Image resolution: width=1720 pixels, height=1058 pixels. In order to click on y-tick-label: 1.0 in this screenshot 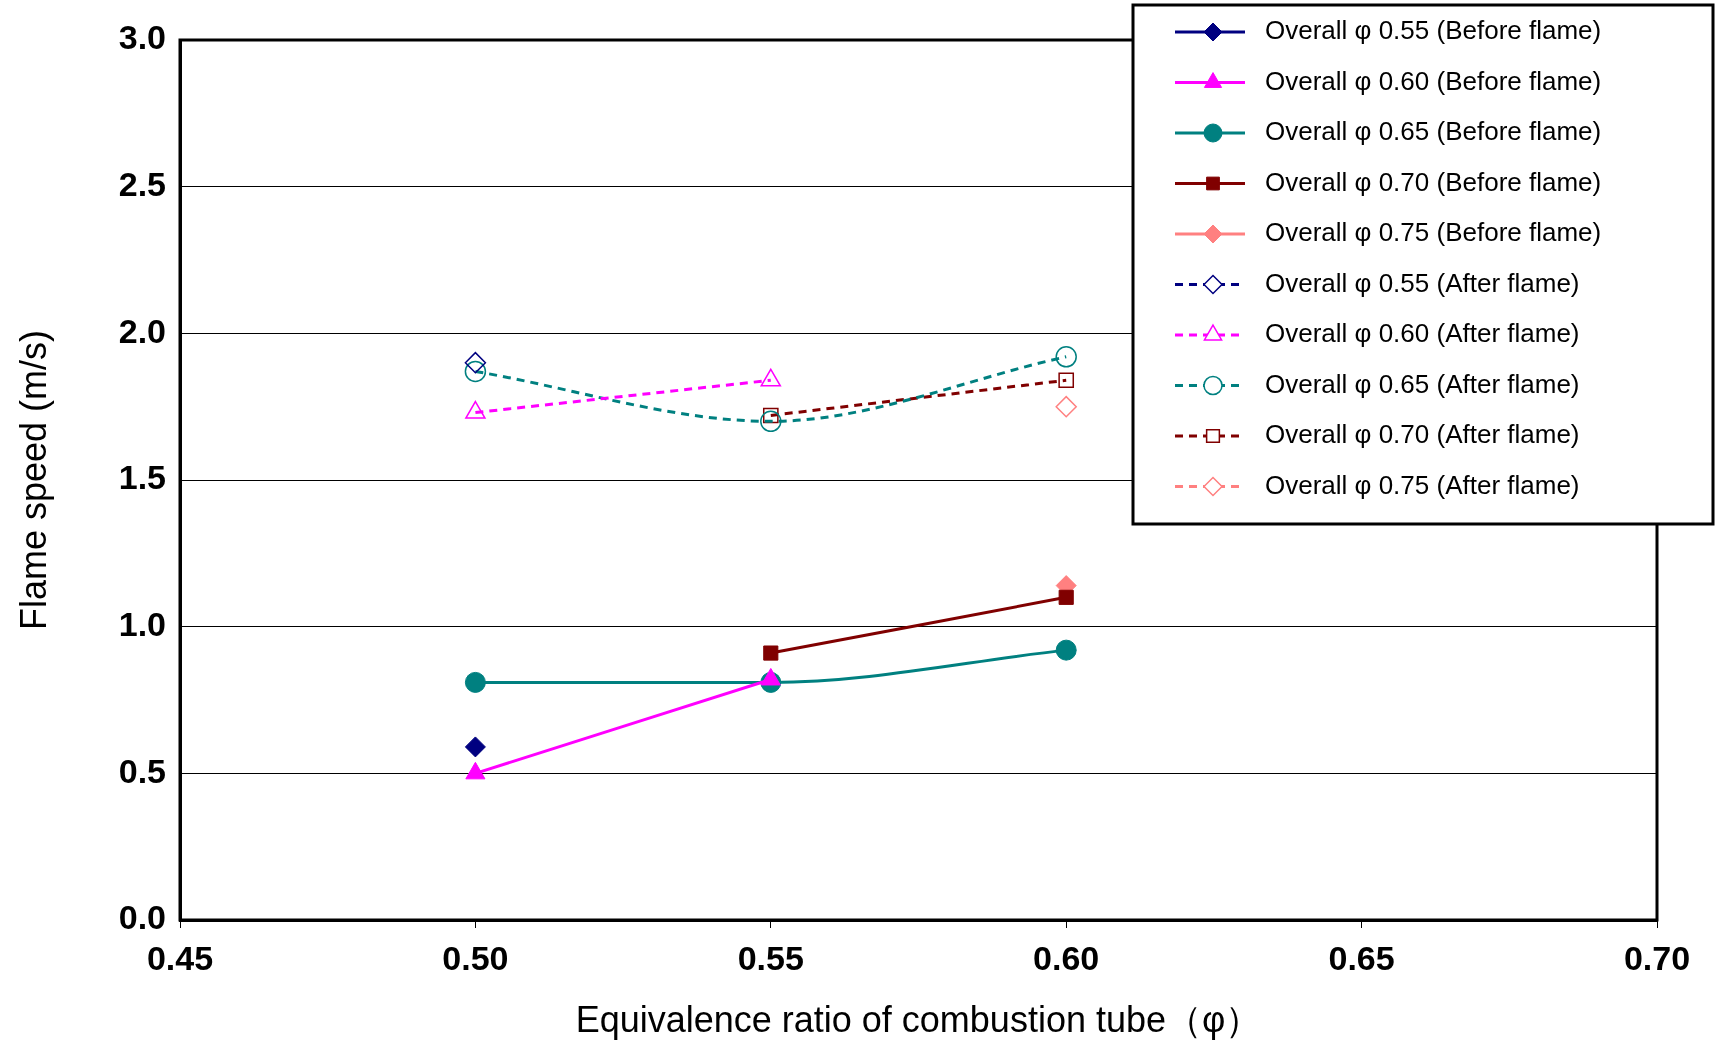, I will do `click(142, 624)`.